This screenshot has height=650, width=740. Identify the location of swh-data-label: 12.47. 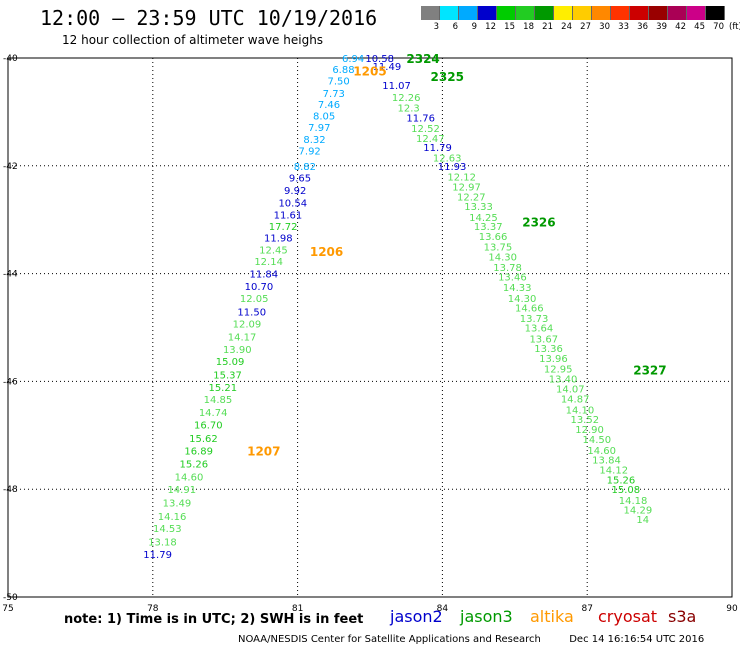
(430, 139).